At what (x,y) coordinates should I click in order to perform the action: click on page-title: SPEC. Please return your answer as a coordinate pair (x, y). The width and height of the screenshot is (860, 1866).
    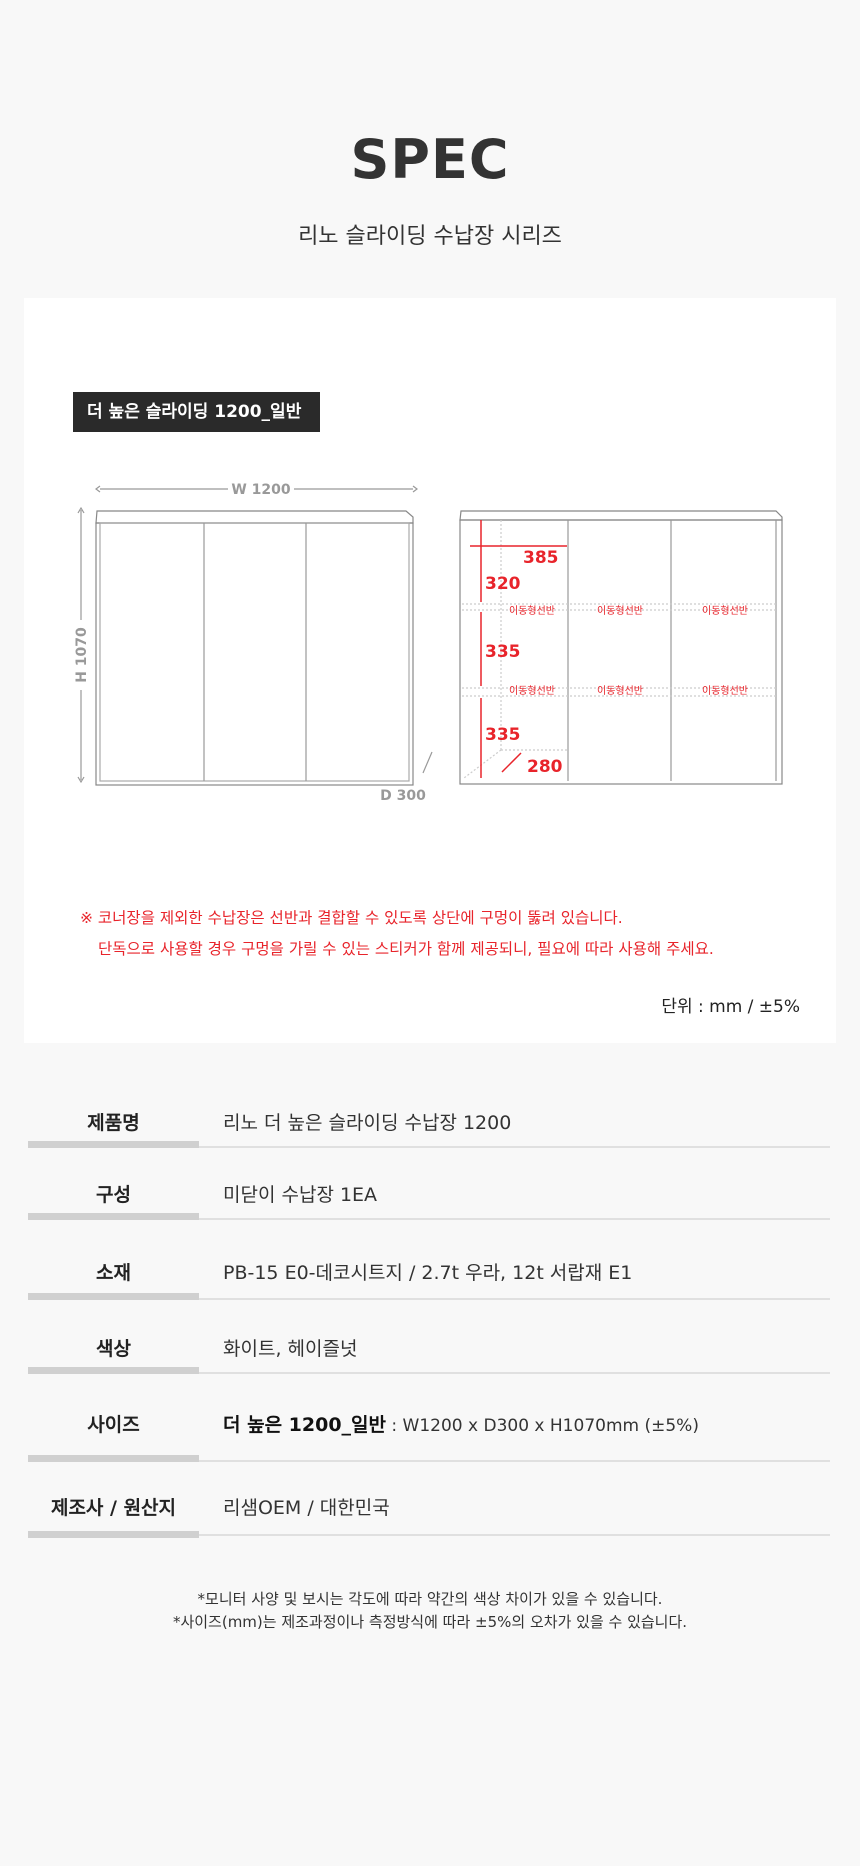
    Looking at the image, I should click on (430, 159).